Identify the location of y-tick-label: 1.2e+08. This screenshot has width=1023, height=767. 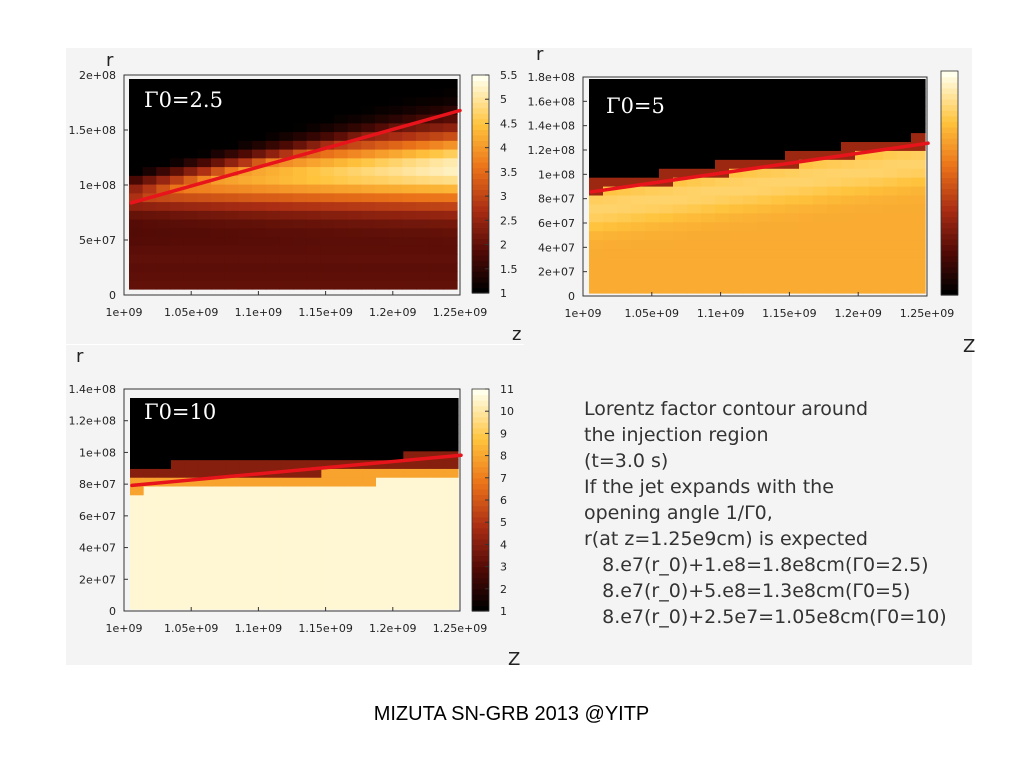
(551, 150).